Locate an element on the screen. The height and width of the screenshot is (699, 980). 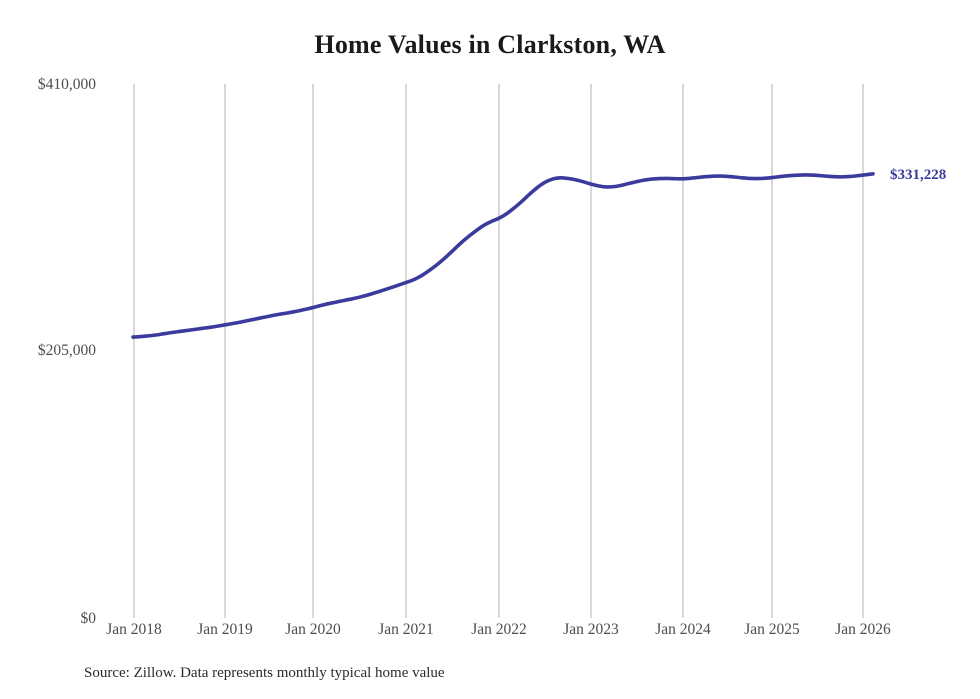
x-tick-label: Jan 2026 is located at coordinates (863, 629).